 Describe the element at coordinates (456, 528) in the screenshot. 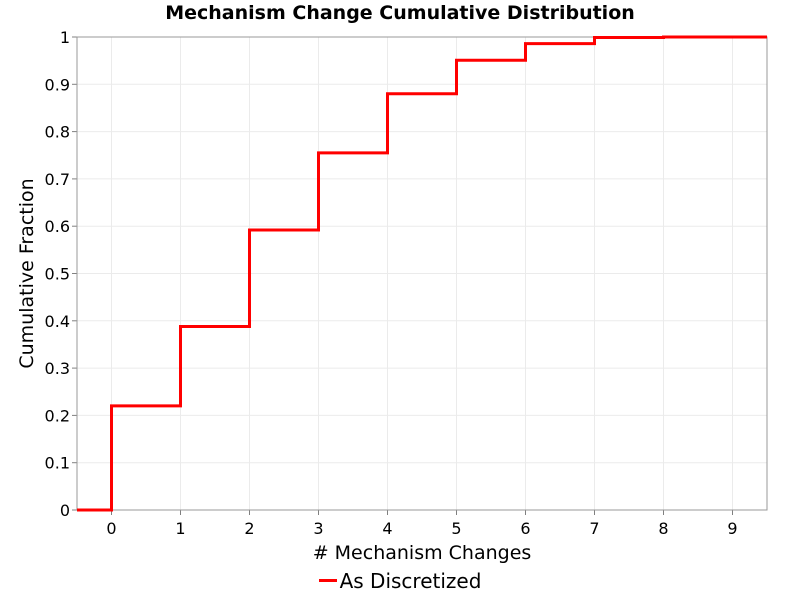

I see `x-tick-label: 5` at that location.